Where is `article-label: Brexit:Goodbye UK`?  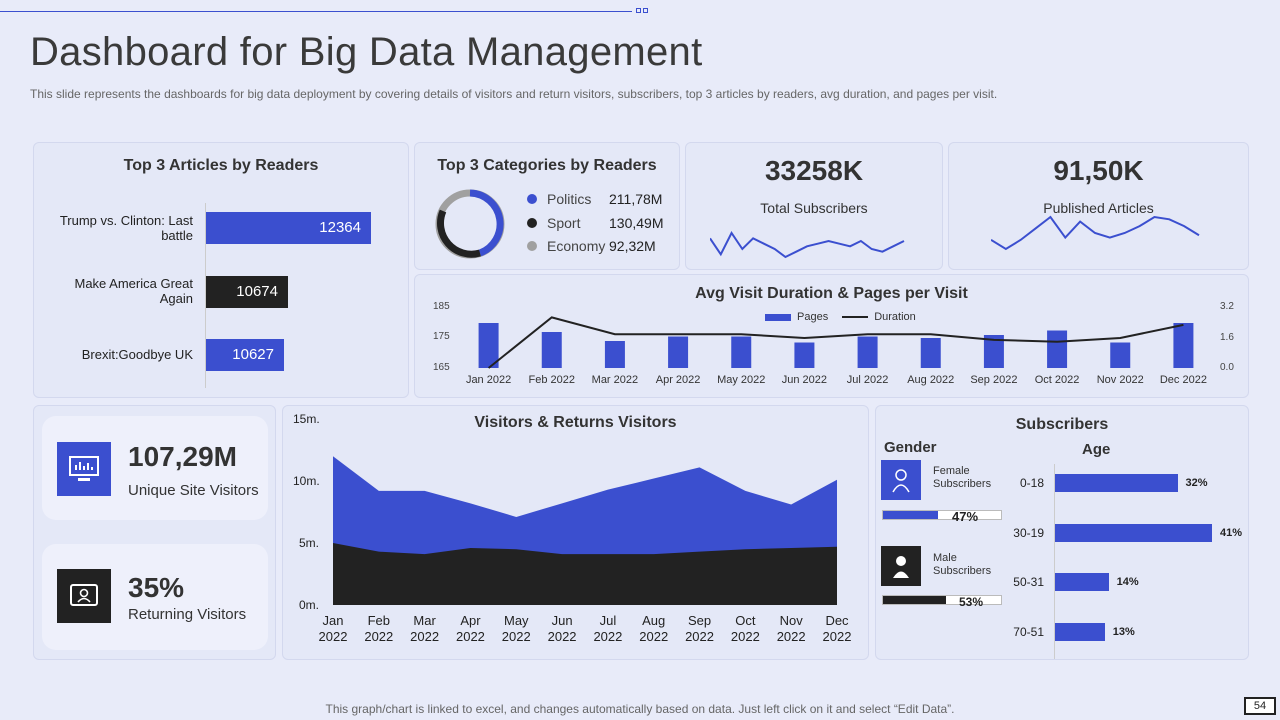 article-label: Brexit:Goodbye UK is located at coordinates (137, 354).